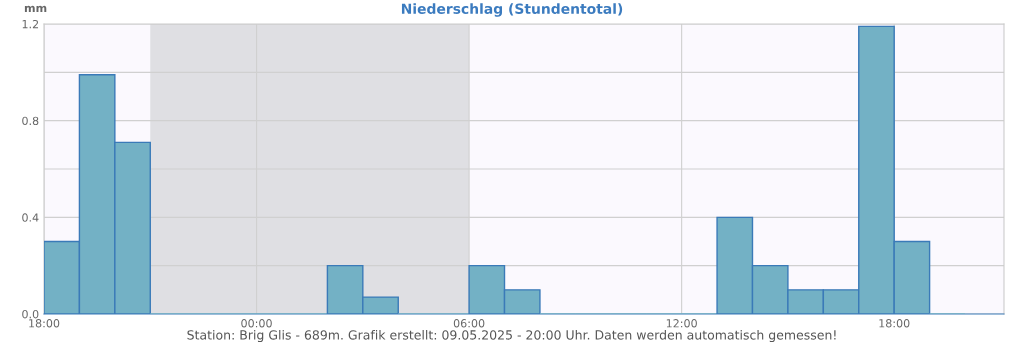  What do you see at coordinates (512, 10) in the screenshot?
I see `chart-title: Niederschlag (Stundentotal)` at bounding box center [512, 10].